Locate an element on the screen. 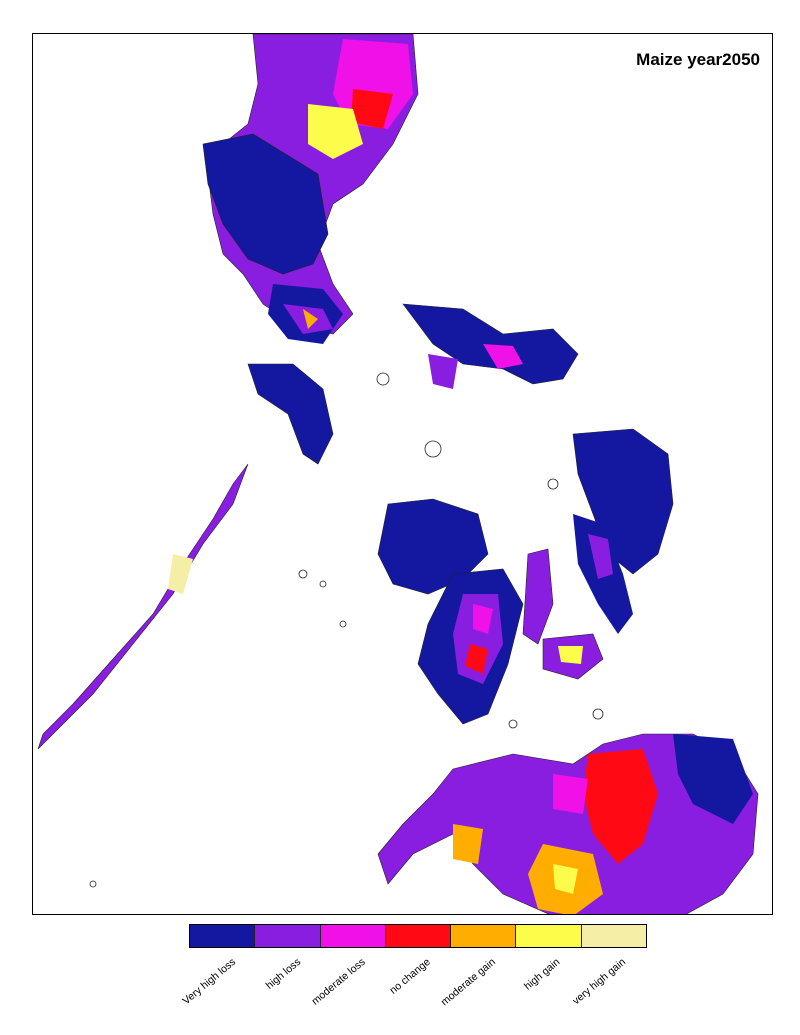 The width and height of the screenshot is (800, 1035). legend-swatch-very-high-loss is located at coordinates (223, 936).